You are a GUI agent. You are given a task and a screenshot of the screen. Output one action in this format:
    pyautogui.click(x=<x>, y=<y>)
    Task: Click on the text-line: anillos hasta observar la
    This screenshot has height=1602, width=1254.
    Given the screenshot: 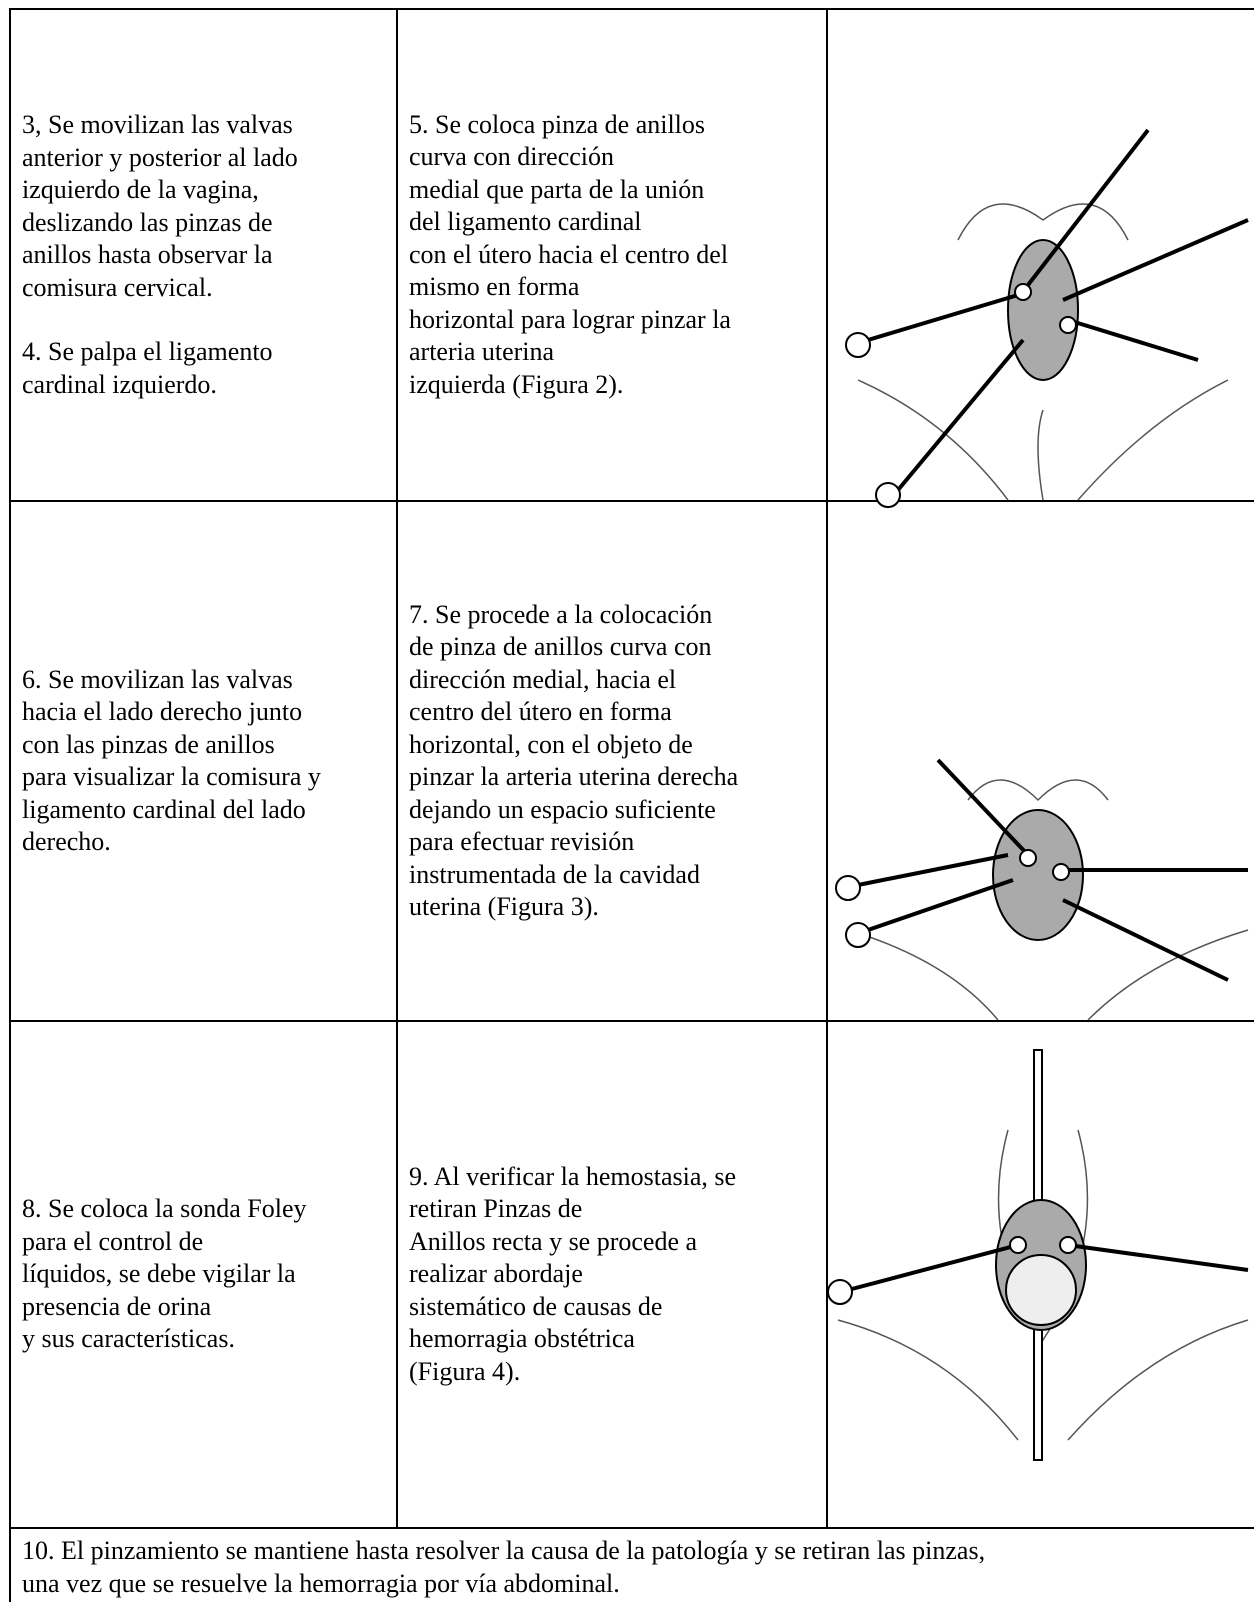 What is the action you would take?
    pyautogui.click(x=147, y=254)
    